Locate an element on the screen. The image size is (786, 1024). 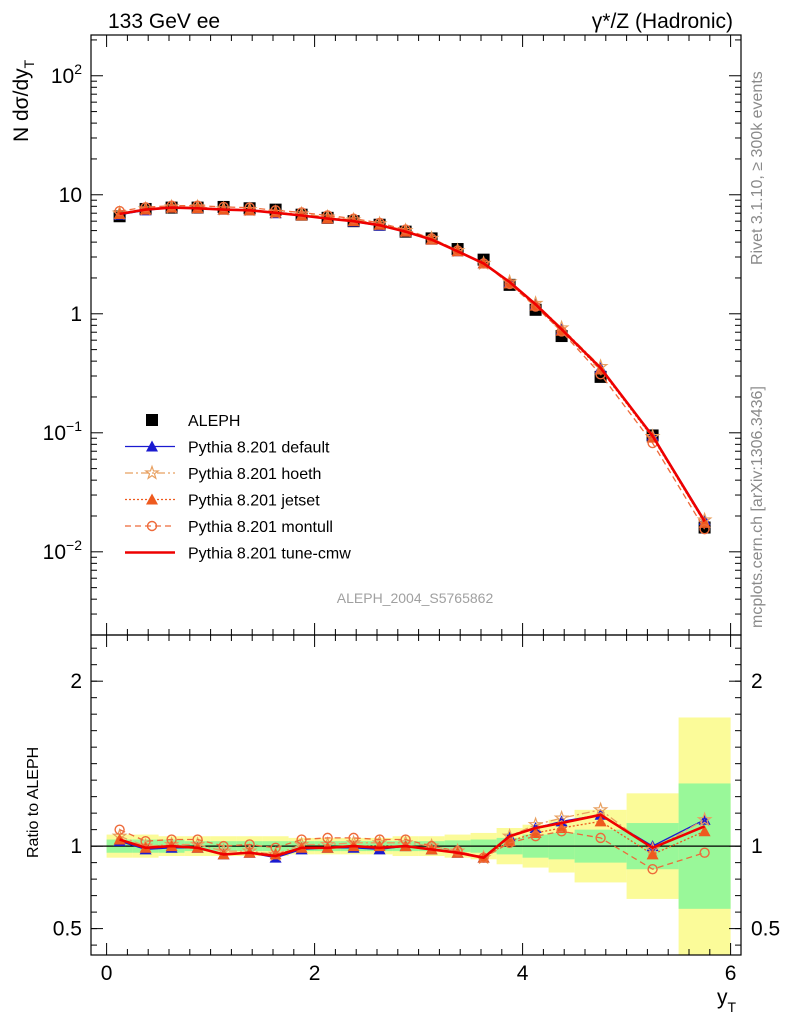
legend-label: Pythia 8.201 jetset is located at coordinates (254, 501).